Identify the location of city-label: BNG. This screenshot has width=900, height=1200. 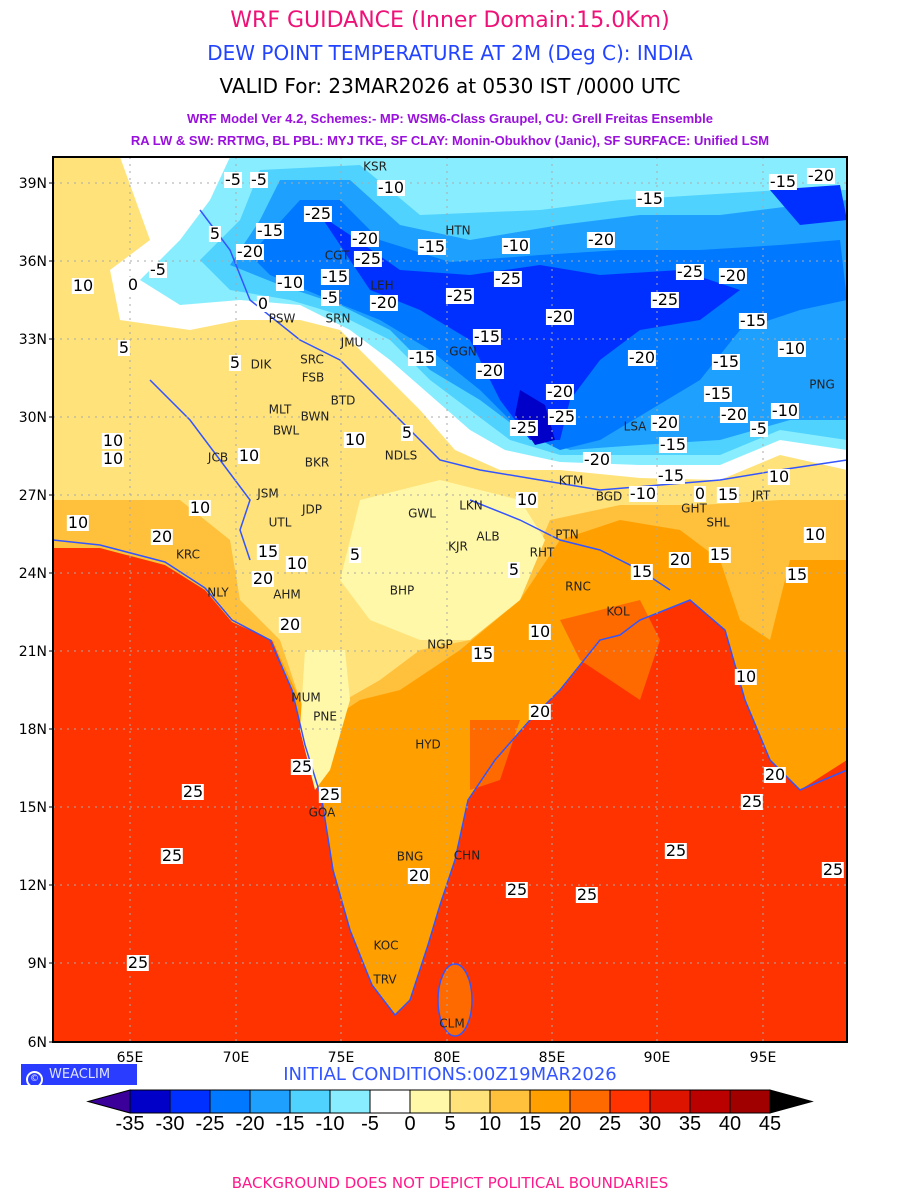
(410, 856).